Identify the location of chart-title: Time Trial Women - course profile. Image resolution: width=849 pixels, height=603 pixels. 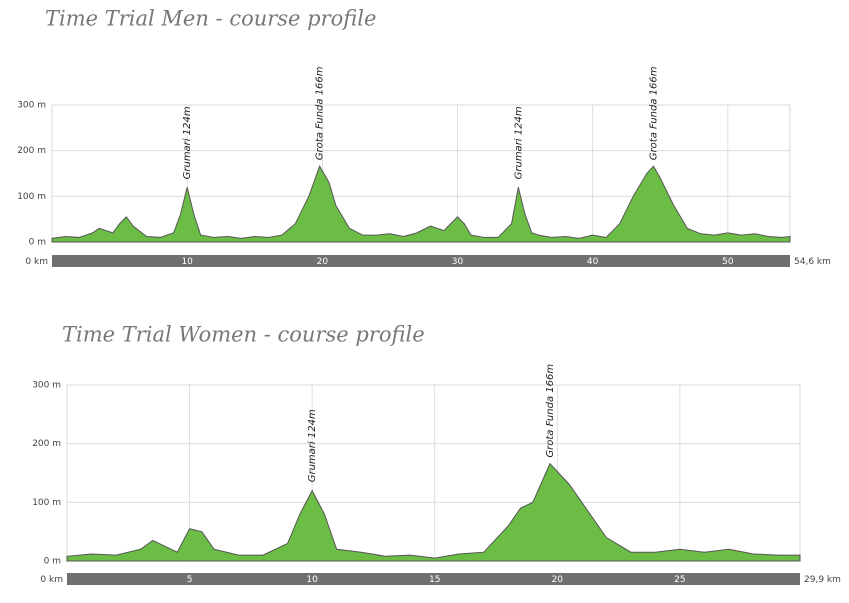
(243, 335).